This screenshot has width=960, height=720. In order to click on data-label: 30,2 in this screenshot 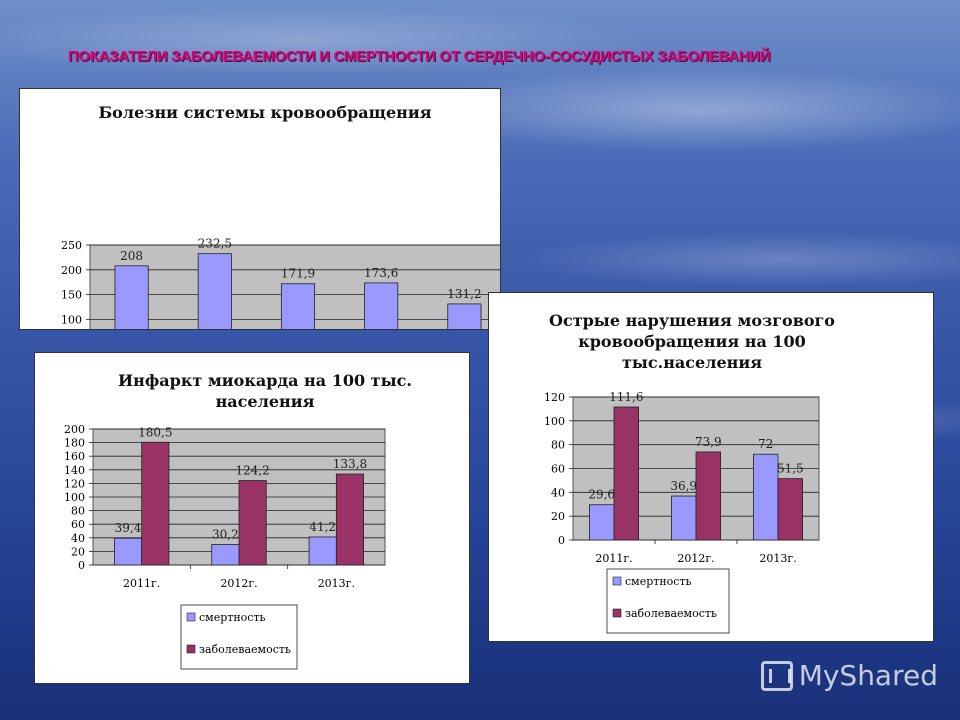, I will do `click(225, 534)`.